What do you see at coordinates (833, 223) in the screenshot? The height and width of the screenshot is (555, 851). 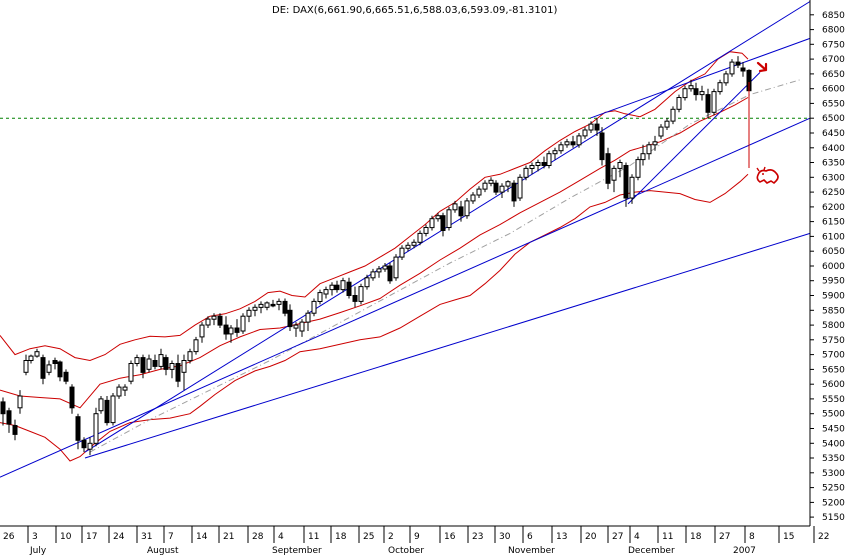 I see `y-tick-label-20: 6150` at bounding box center [833, 223].